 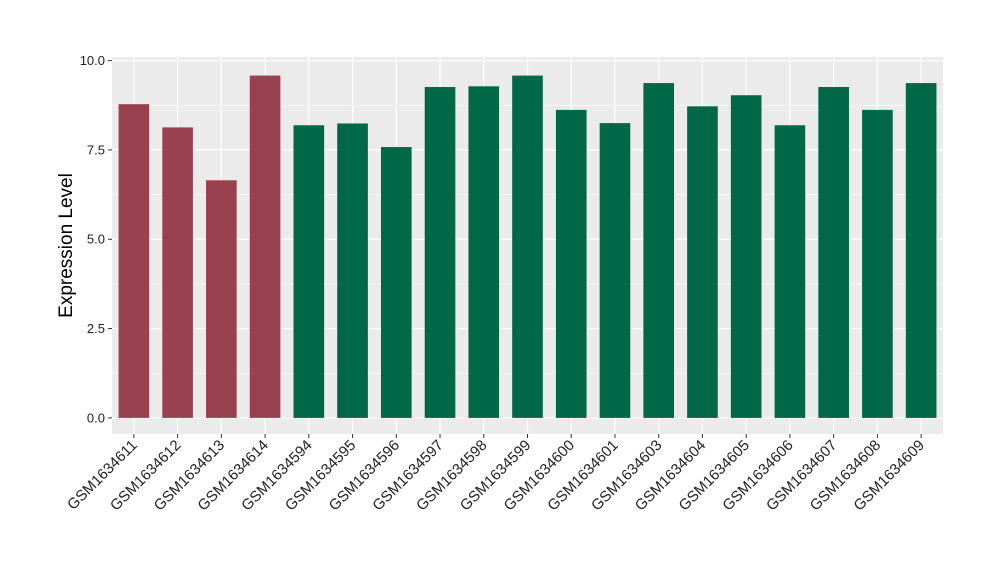 What do you see at coordinates (92, 60) in the screenshot?
I see `y-tick-label: 10.0` at bounding box center [92, 60].